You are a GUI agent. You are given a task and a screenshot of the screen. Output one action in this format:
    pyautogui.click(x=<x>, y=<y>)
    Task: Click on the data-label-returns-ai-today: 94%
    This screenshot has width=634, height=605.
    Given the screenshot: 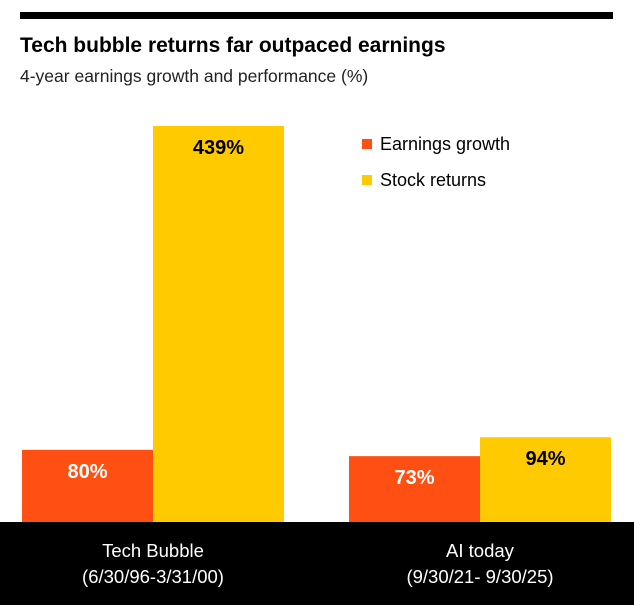 What is the action you would take?
    pyautogui.click(x=545, y=459)
    